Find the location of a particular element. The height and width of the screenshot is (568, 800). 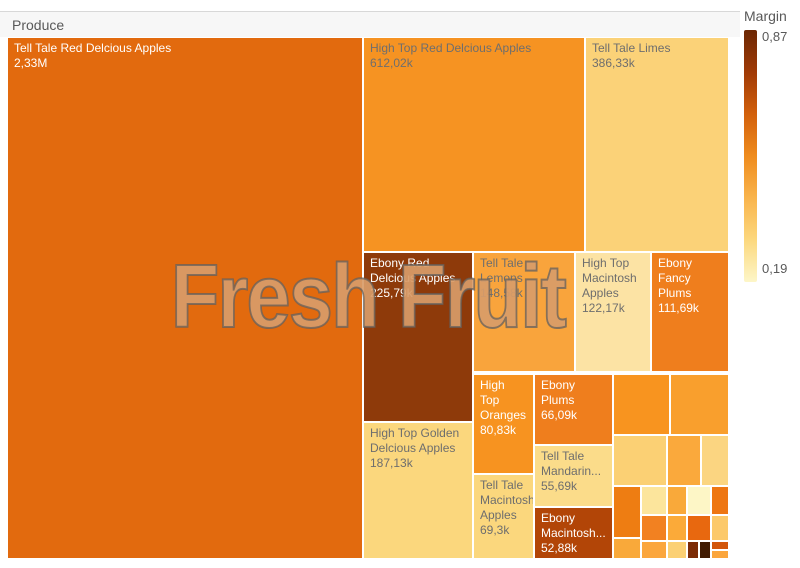

cell-name: High Top Red Delcious Apples is located at coordinates (451, 48).